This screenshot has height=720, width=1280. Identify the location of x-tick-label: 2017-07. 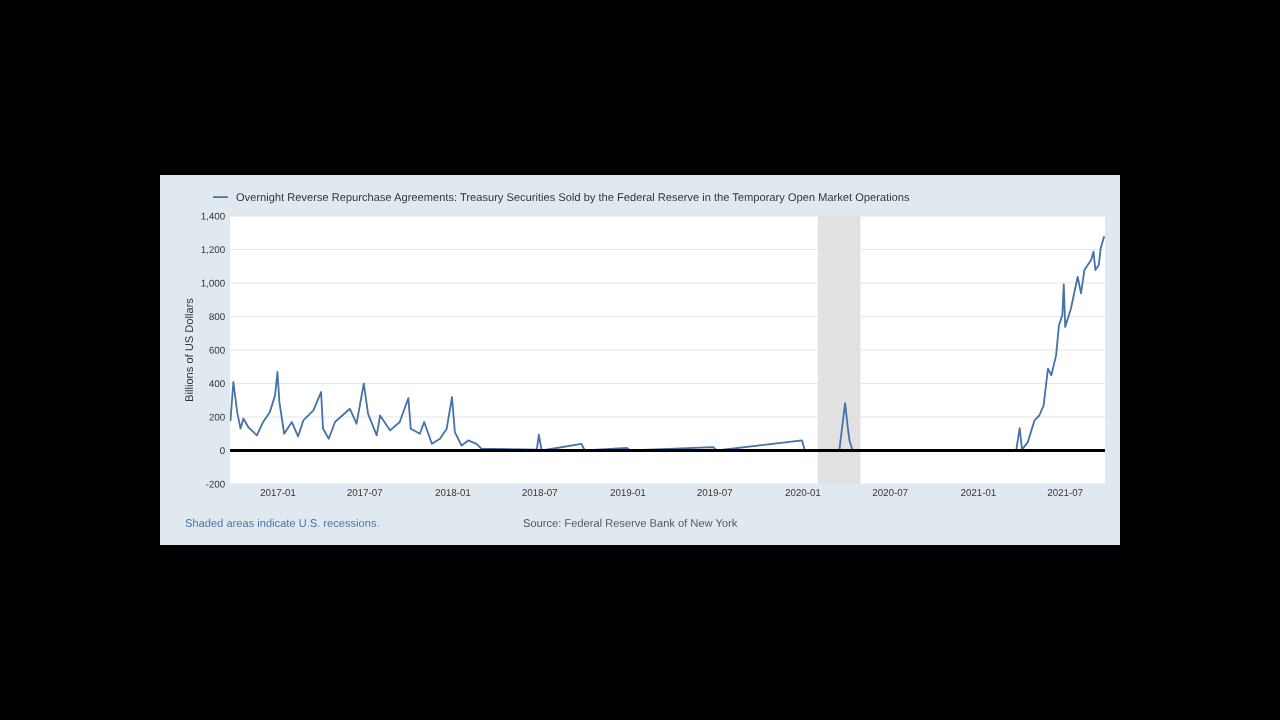
(365, 492).